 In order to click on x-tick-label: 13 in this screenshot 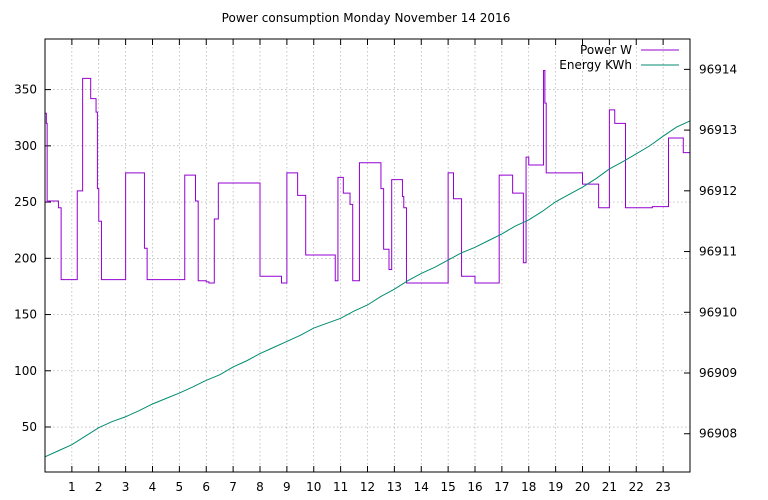, I will do `click(394, 487)`.